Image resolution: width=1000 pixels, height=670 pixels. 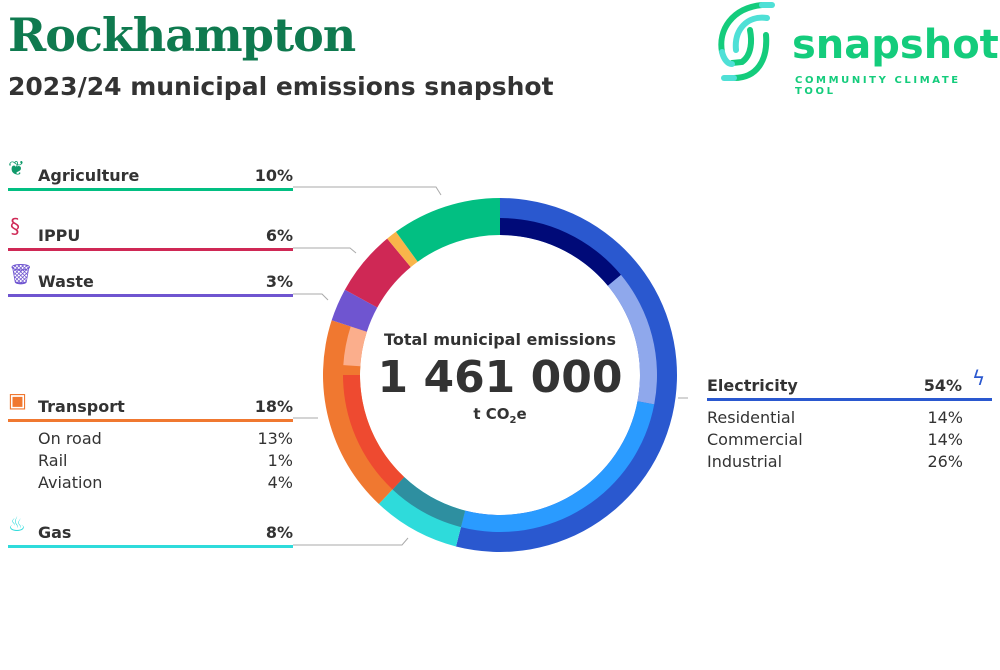 I want to click on legend-transport: Transport 18%, so click(x=150, y=409).